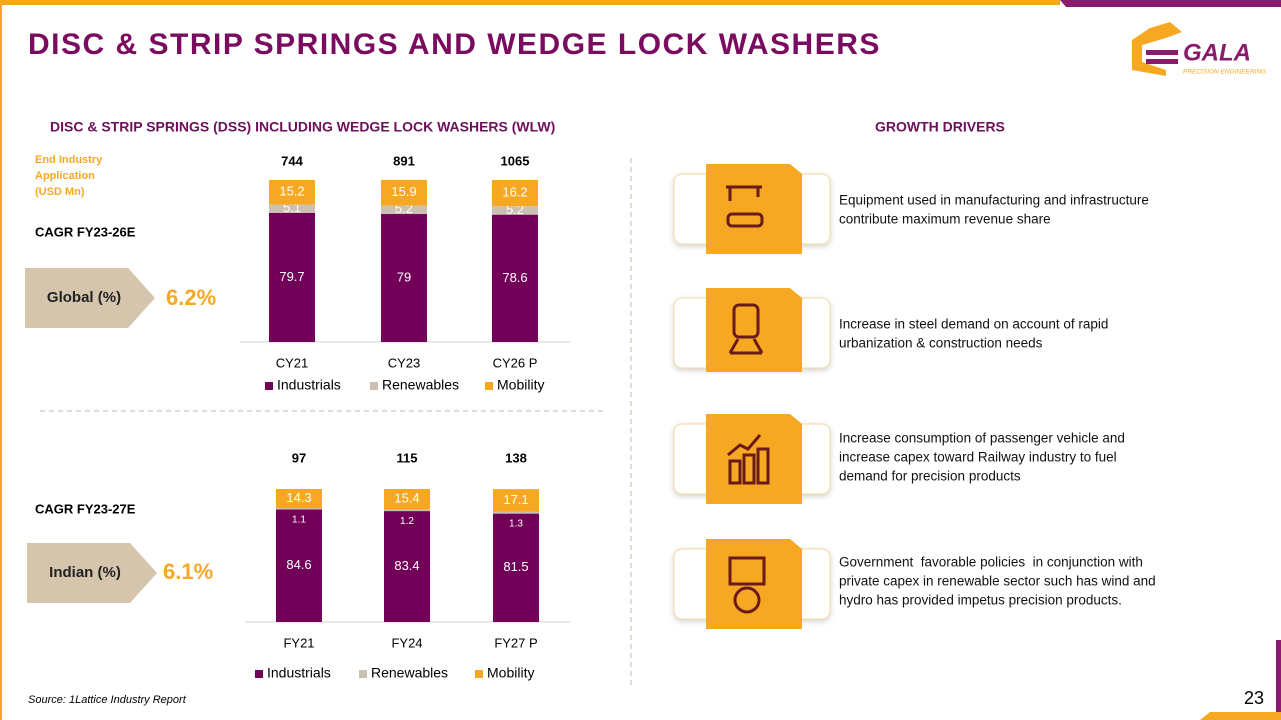 This screenshot has height=720, width=1281. I want to click on left-band, so click(1, 362).